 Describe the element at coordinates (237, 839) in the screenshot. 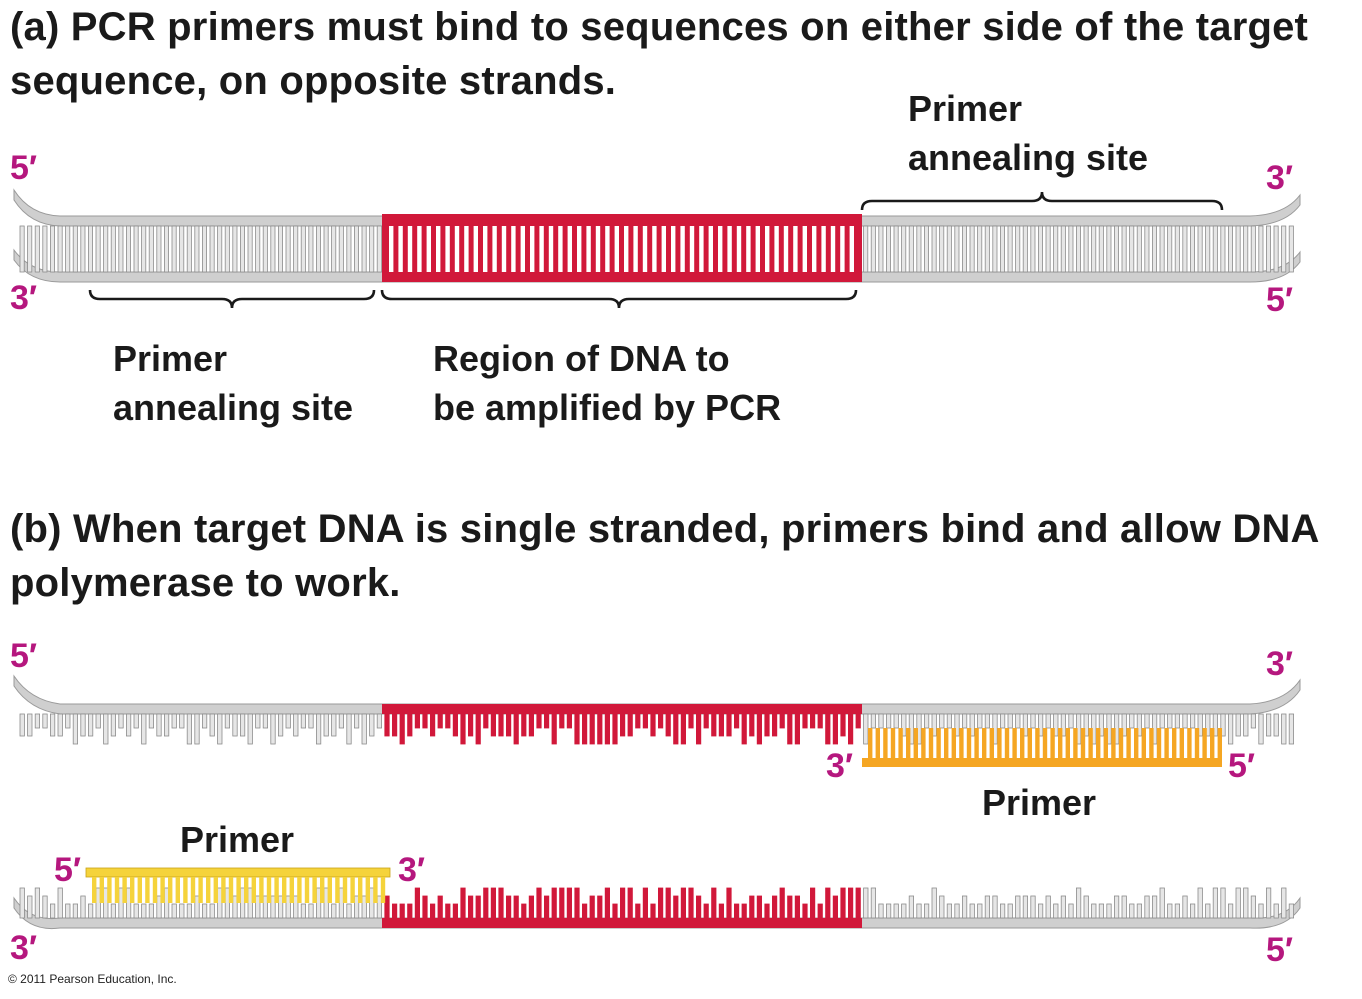

I see `primer-left-label: Primer` at that location.